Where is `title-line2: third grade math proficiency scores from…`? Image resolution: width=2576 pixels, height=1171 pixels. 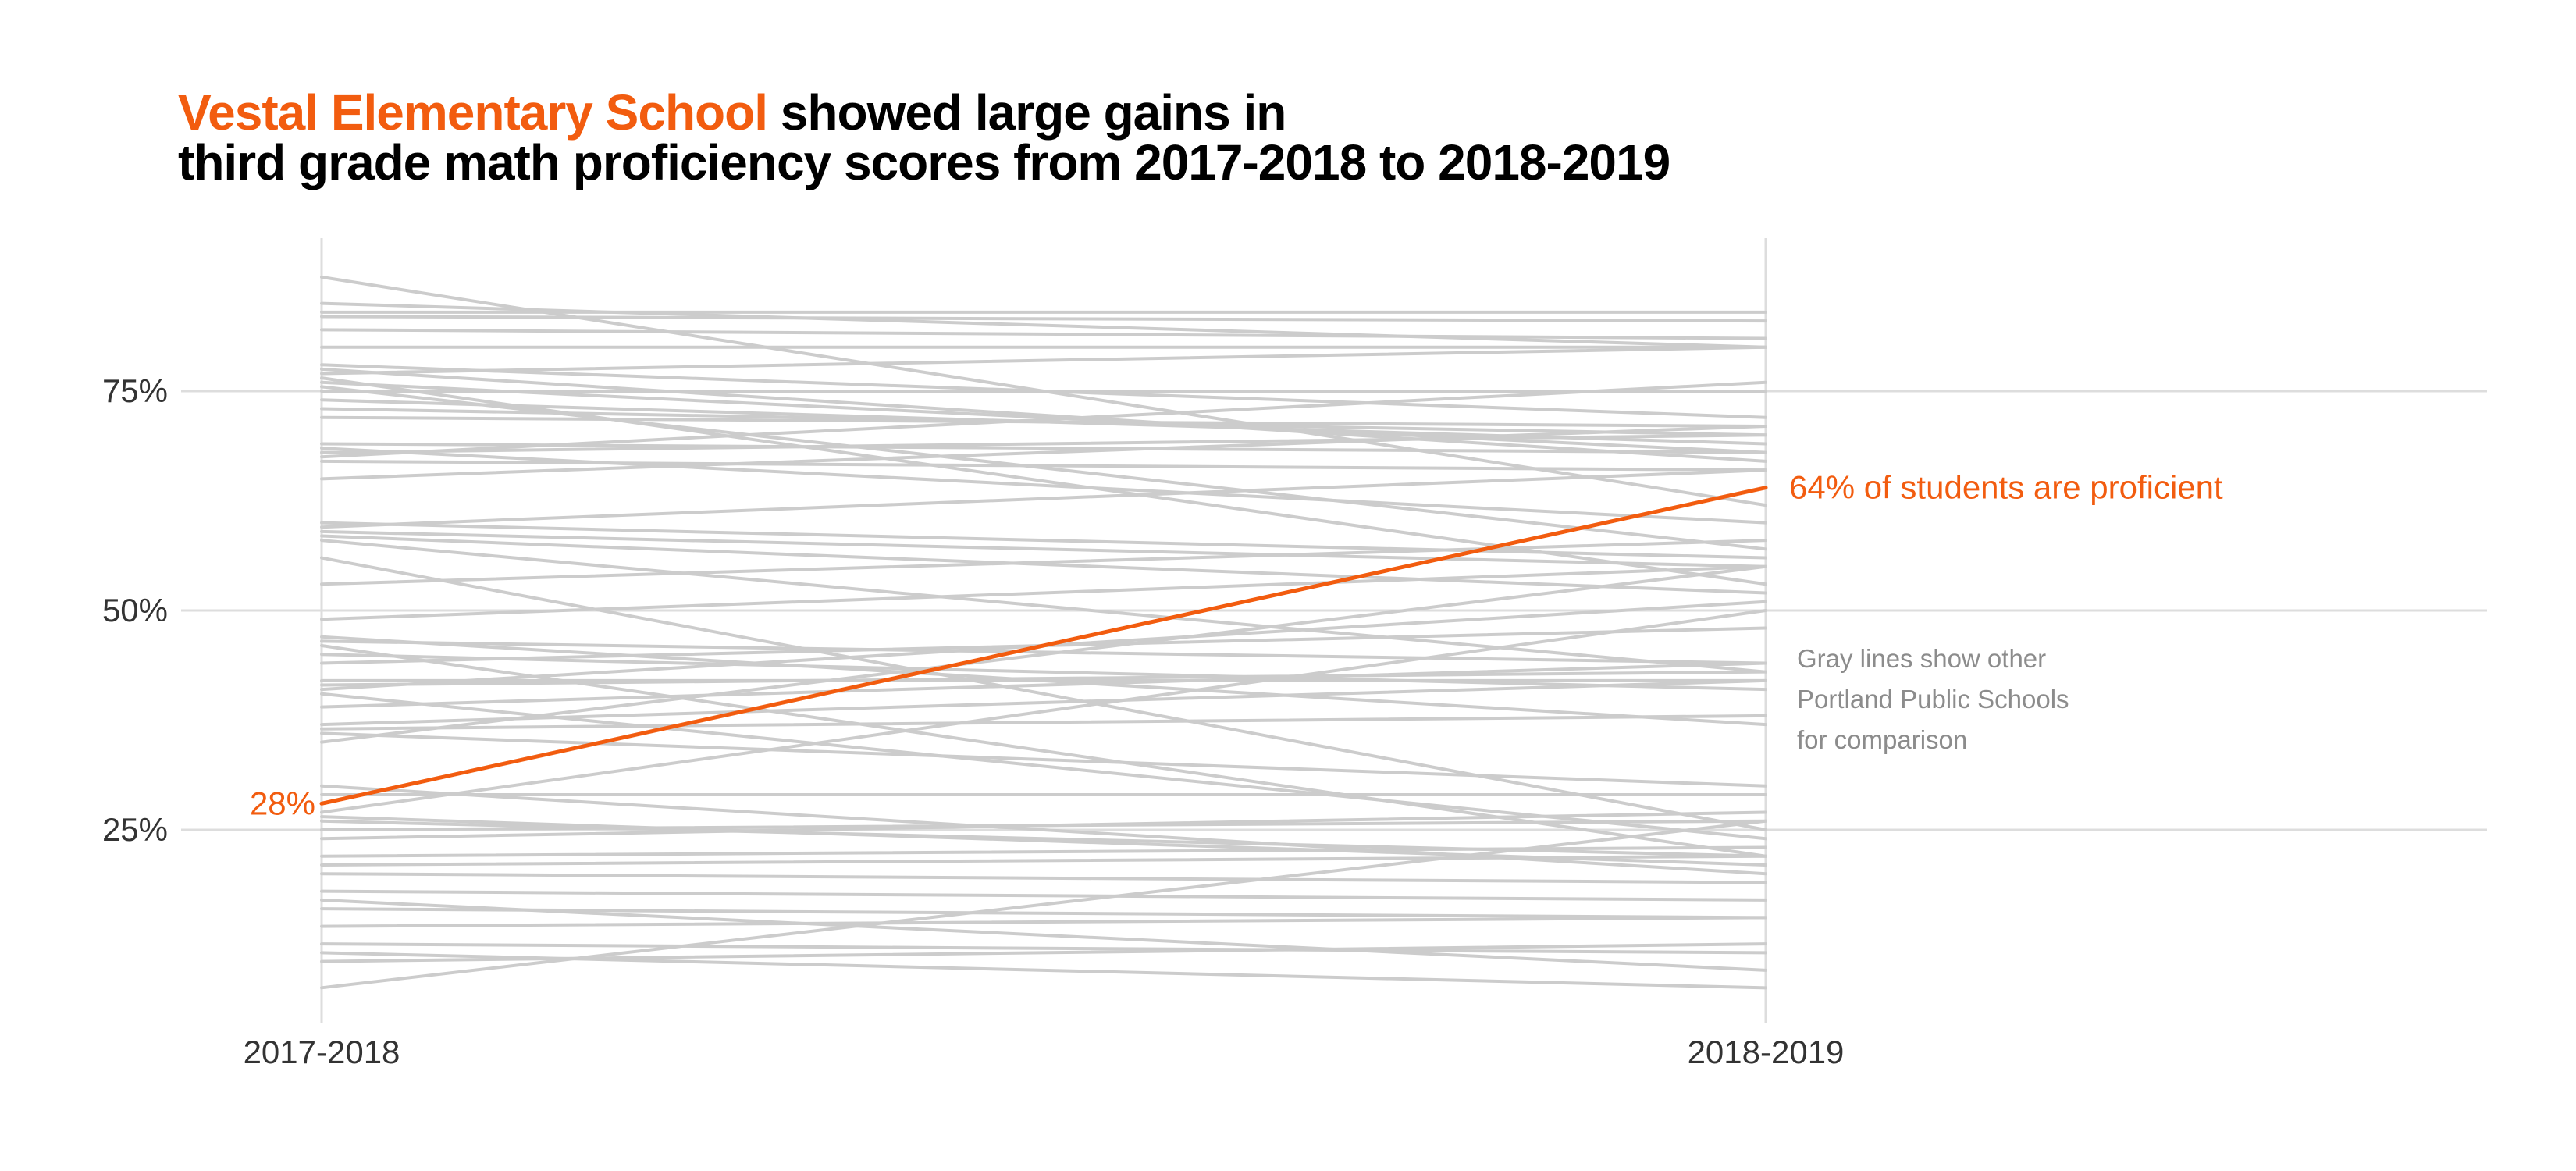 title-line2: third grade math proficiency scores from… is located at coordinates (924, 162).